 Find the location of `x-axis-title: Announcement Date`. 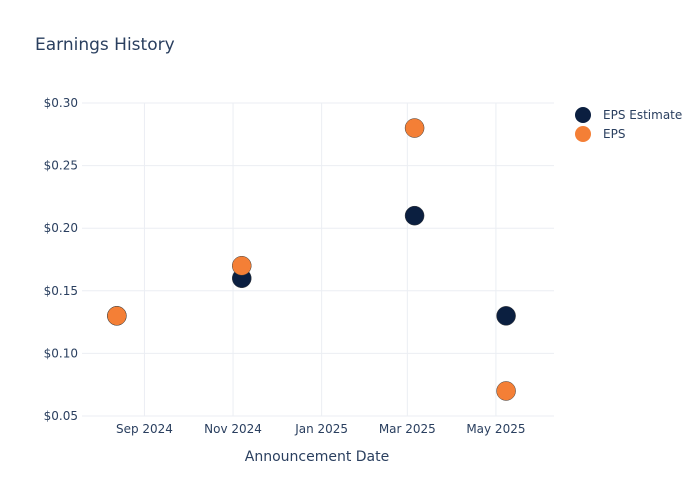

x-axis-title: Announcement Date is located at coordinates (317, 457).